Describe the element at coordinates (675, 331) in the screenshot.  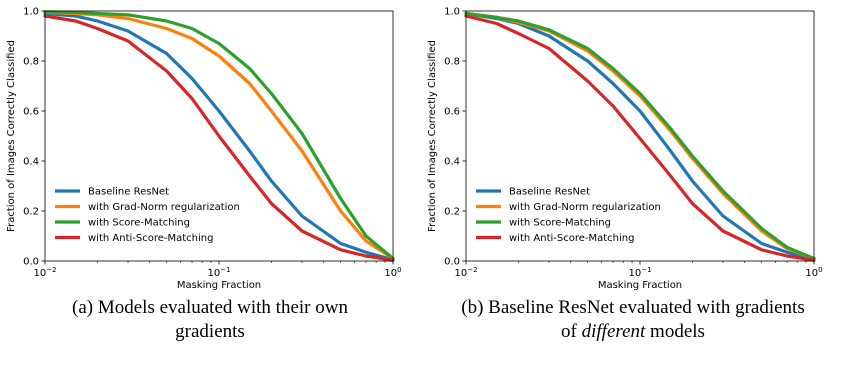
I see `caption-b-line2-post: models` at that location.